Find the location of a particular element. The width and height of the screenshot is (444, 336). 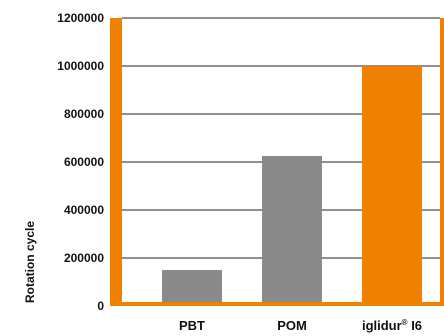

x-axis-categories: PBT POM iglidur® I6 is located at coordinates (300, 325).